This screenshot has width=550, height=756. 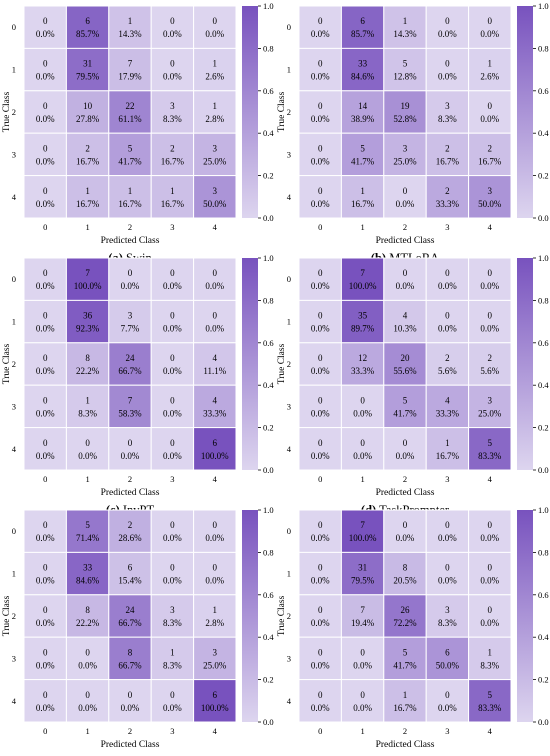 I want to click on y-tick-label: 3, so click(x=14, y=154).